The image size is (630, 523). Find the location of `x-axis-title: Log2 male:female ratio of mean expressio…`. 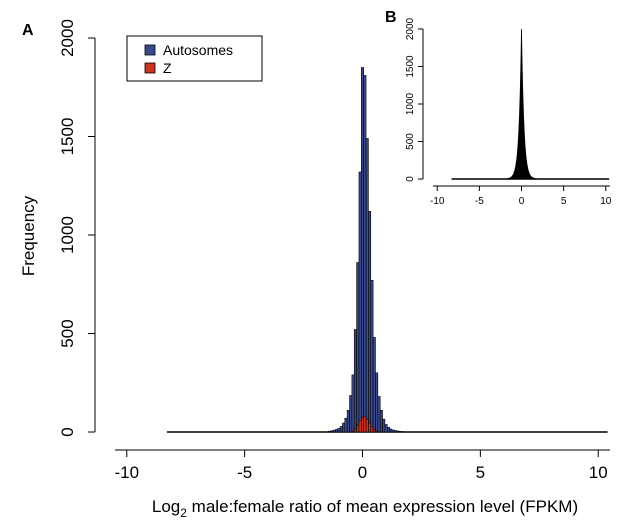

x-axis-title: Log2 male:female ratio of mean expressio… is located at coordinates (365, 508).